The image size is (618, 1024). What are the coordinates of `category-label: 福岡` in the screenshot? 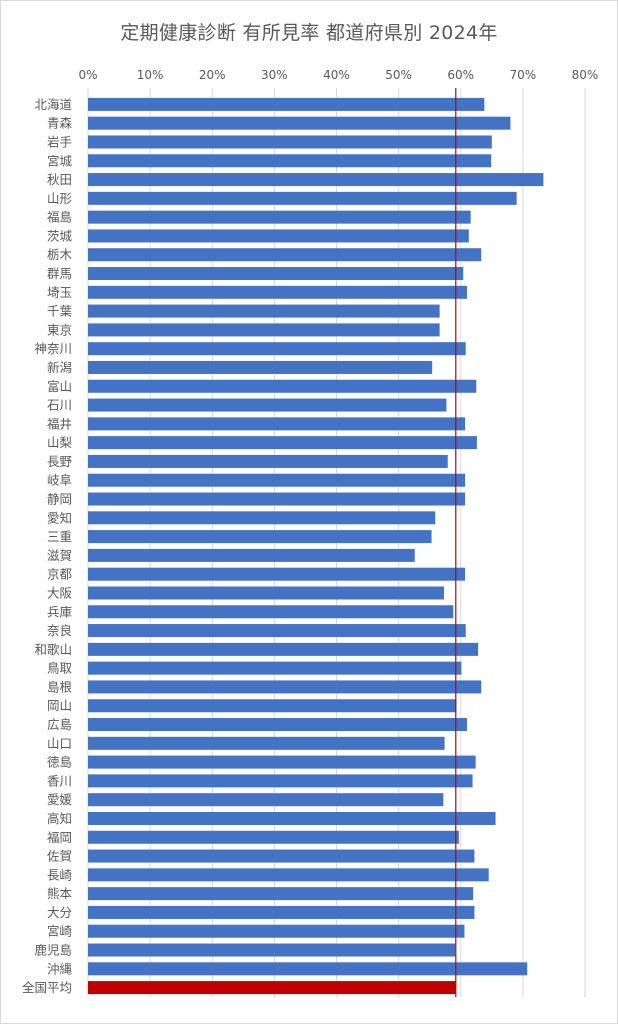 It's located at (59, 837).